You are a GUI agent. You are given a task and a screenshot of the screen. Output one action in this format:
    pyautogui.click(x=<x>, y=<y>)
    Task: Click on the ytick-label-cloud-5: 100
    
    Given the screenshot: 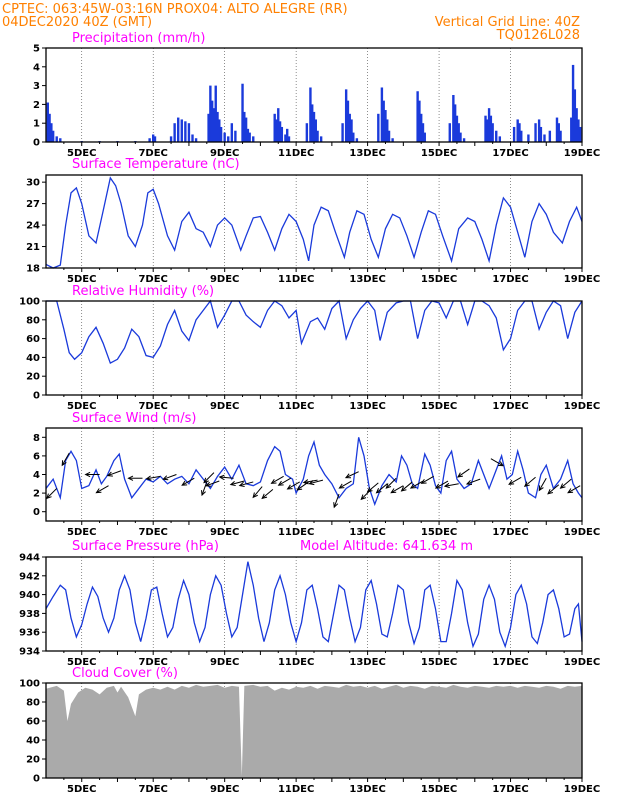 What is the action you would take?
    pyautogui.click(x=29, y=684)
    